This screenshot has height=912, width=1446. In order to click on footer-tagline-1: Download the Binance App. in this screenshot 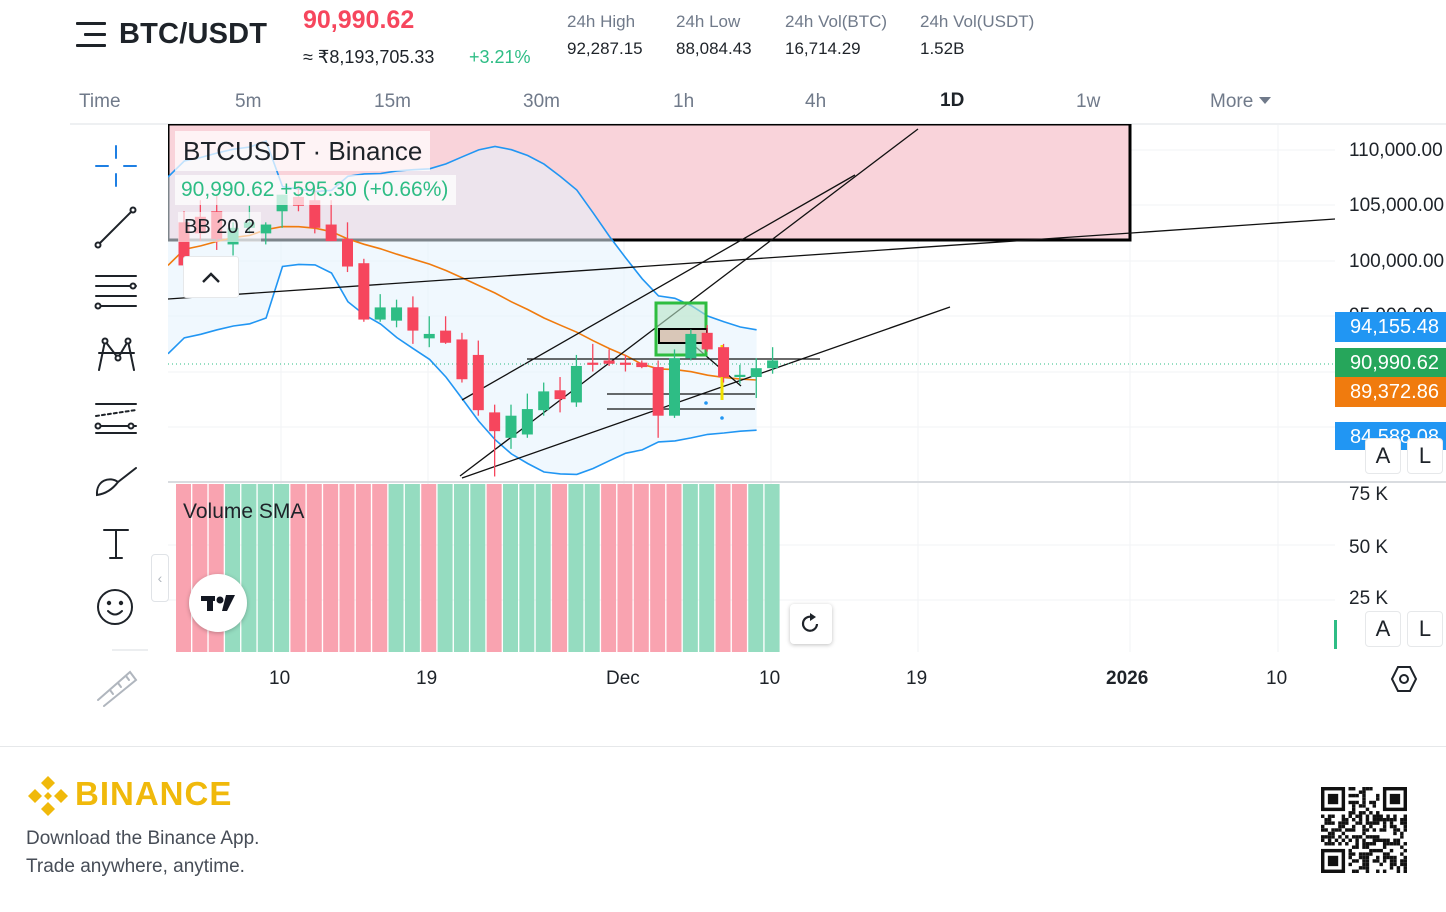, I will do `click(143, 838)`.